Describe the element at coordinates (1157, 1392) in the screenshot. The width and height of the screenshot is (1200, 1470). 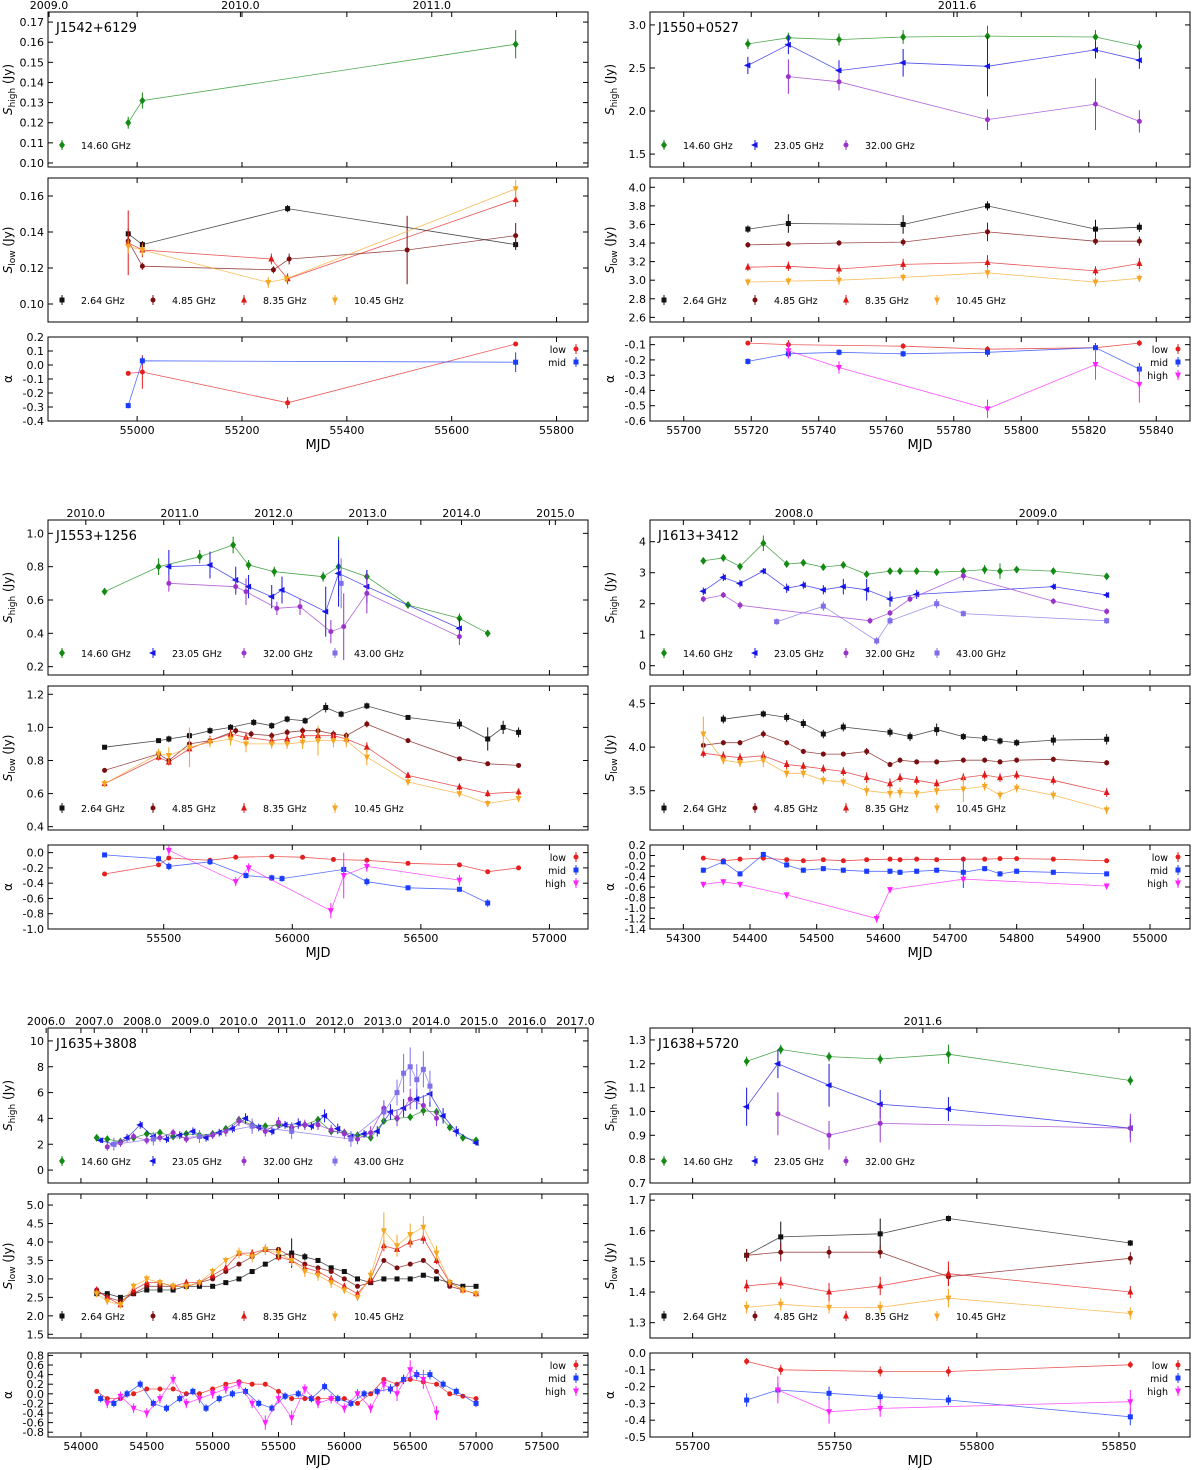
I see `legend-label: high` at that location.